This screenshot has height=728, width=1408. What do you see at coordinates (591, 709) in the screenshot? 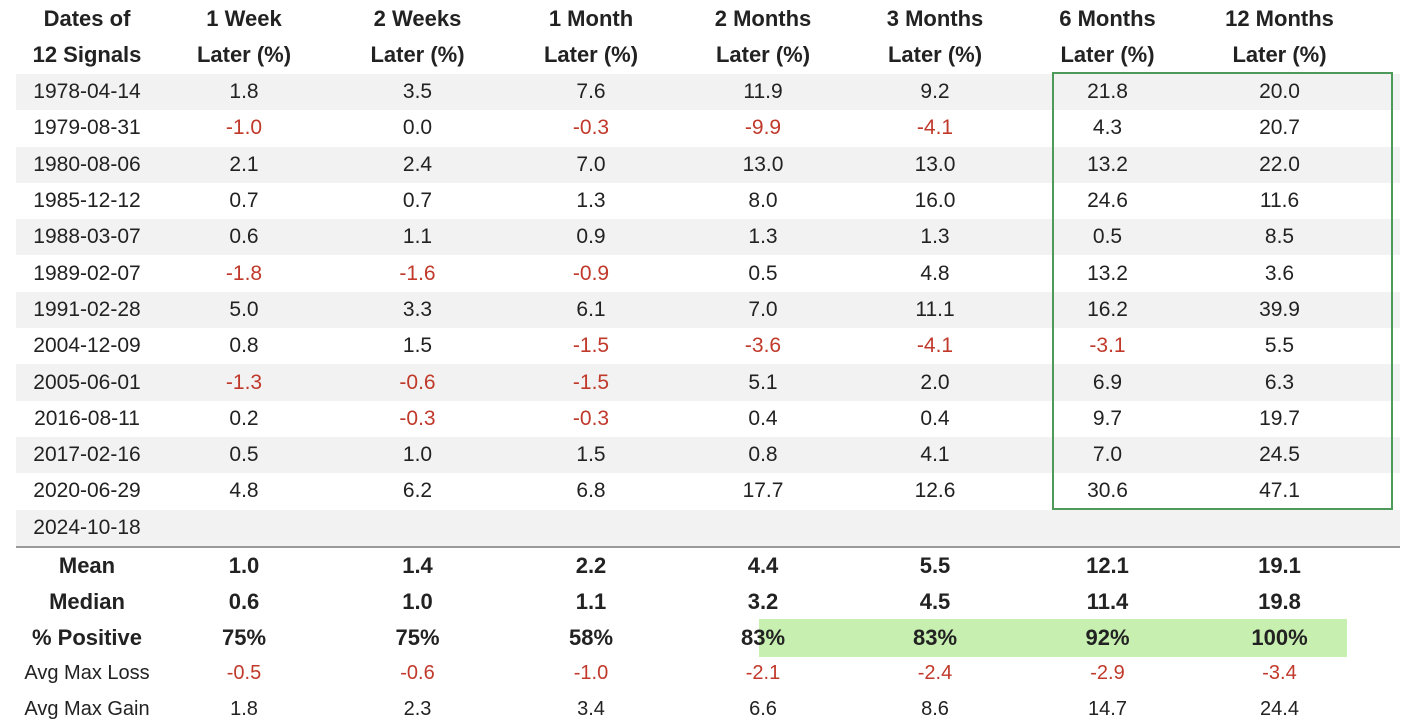
I see `summary-value: 3.4` at bounding box center [591, 709].